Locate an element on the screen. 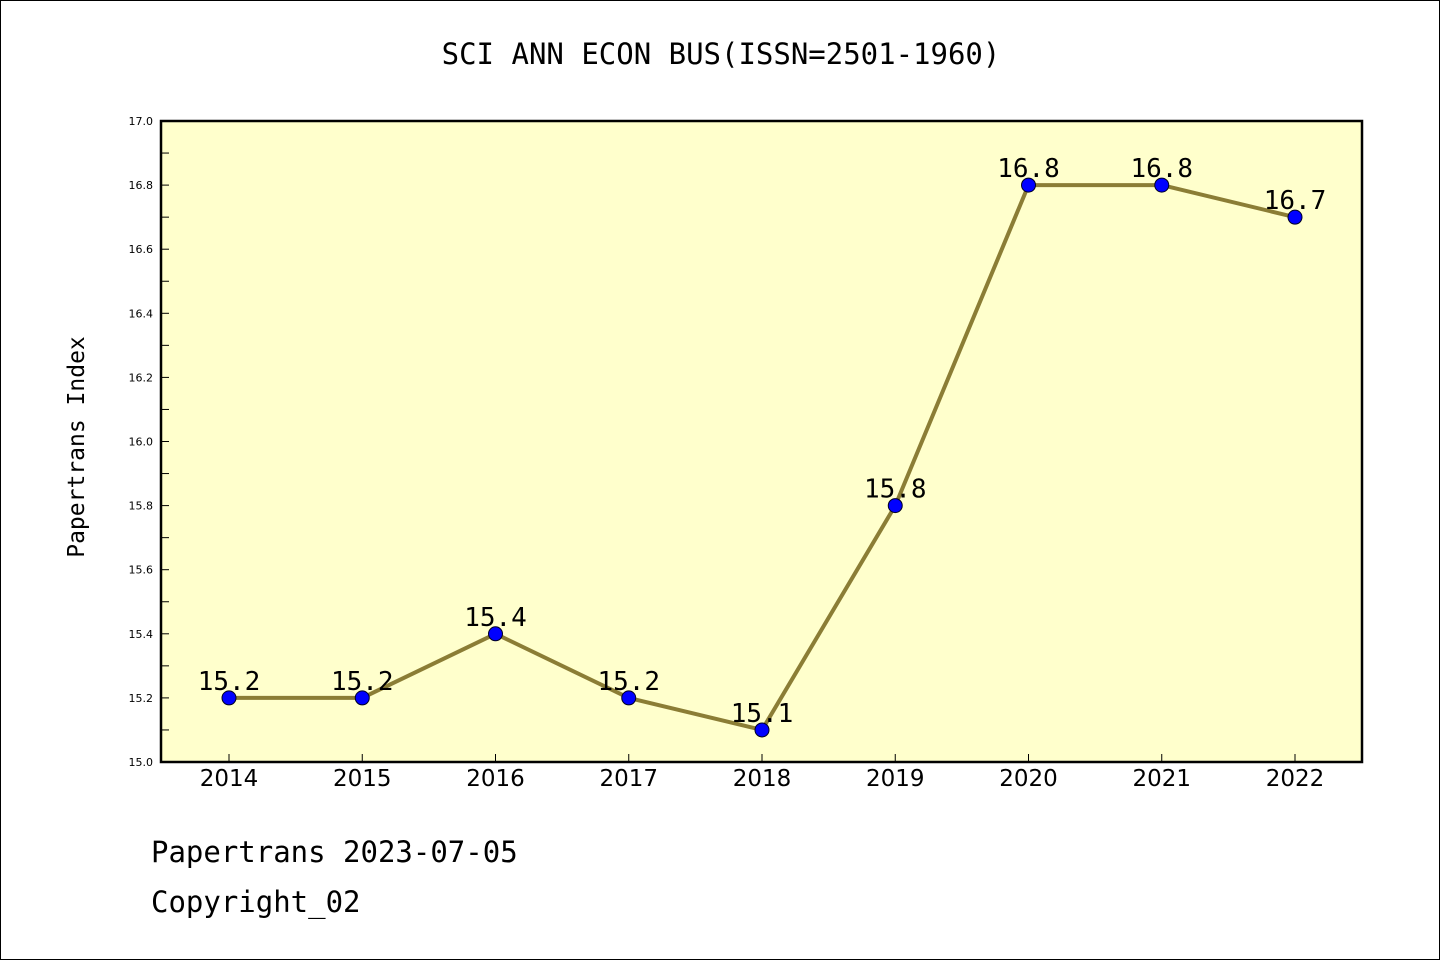 The width and height of the screenshot is (1440, 961). x-tick-label: 2020 is located at coordinates (1028, 779).